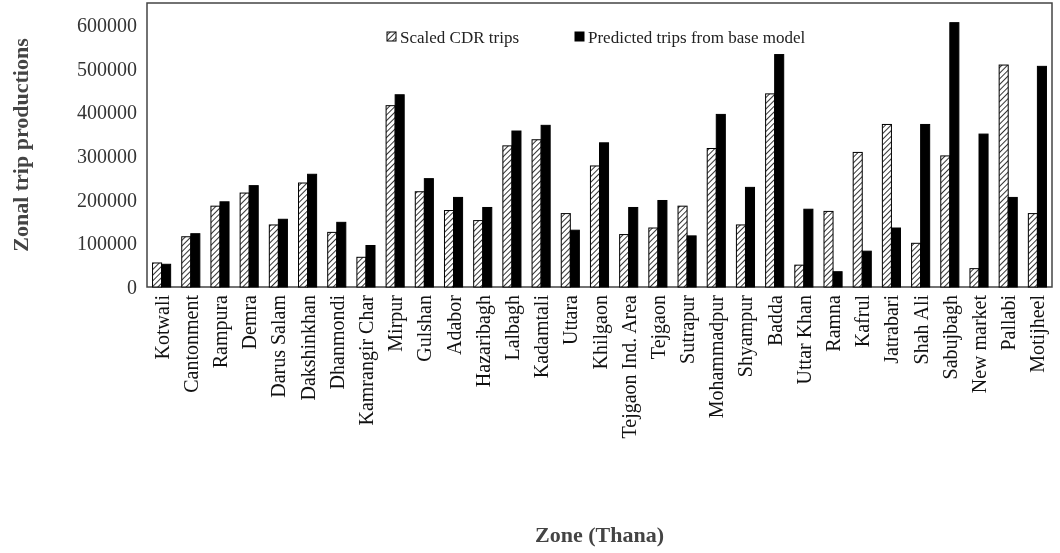  Describe the element at coordinates (366, 360) in the screenshot. I see `x-tick-label: Kamrangir Char` at that location.